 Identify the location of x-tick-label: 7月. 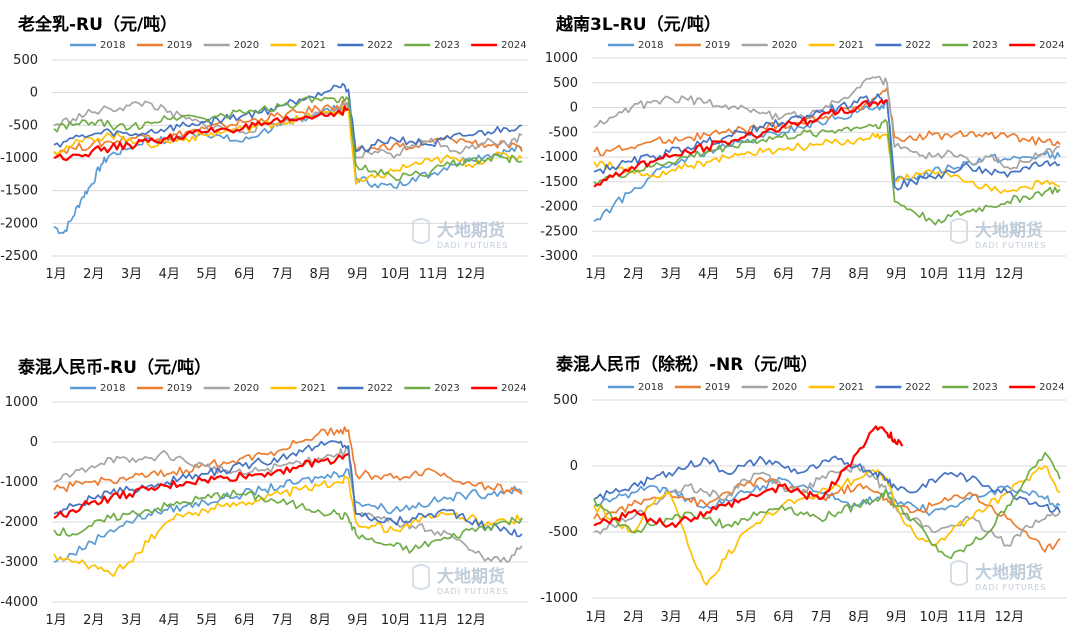
(821, 274).